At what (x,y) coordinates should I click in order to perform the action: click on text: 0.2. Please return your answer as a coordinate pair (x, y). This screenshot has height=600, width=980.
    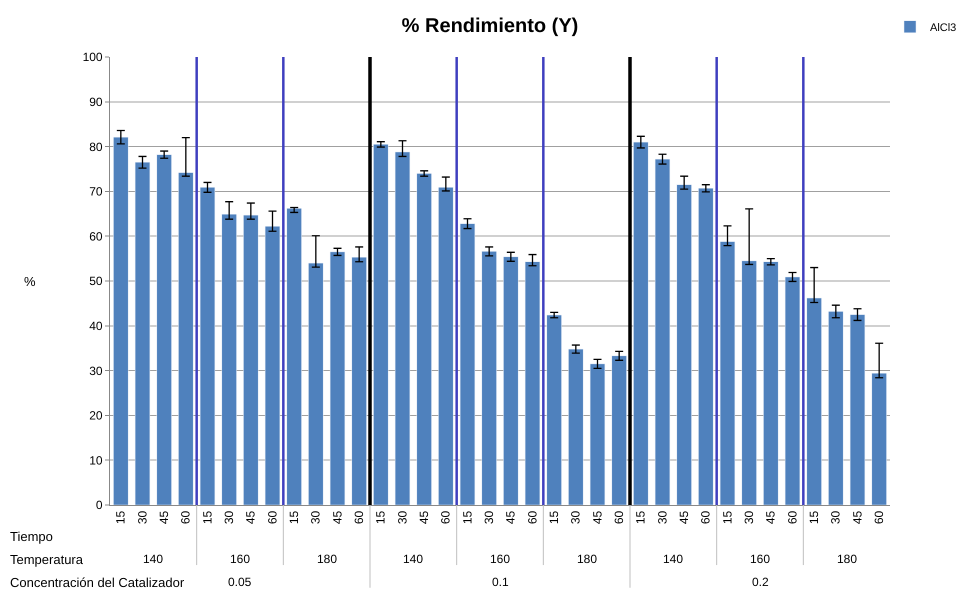
    Looking at the image, I should click on (761, 582).